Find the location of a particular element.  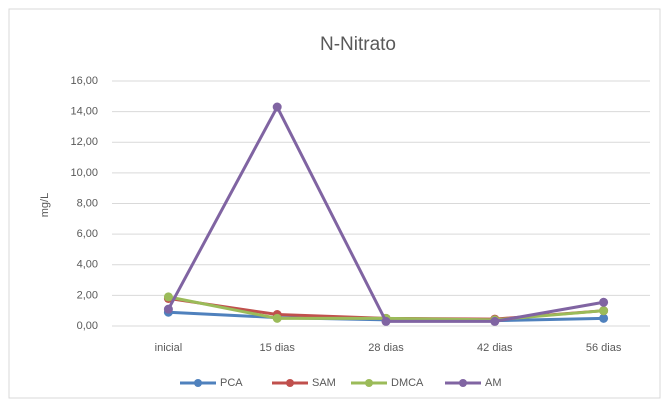

y-axis-label: mg/L is located at coordinates (45, 205).